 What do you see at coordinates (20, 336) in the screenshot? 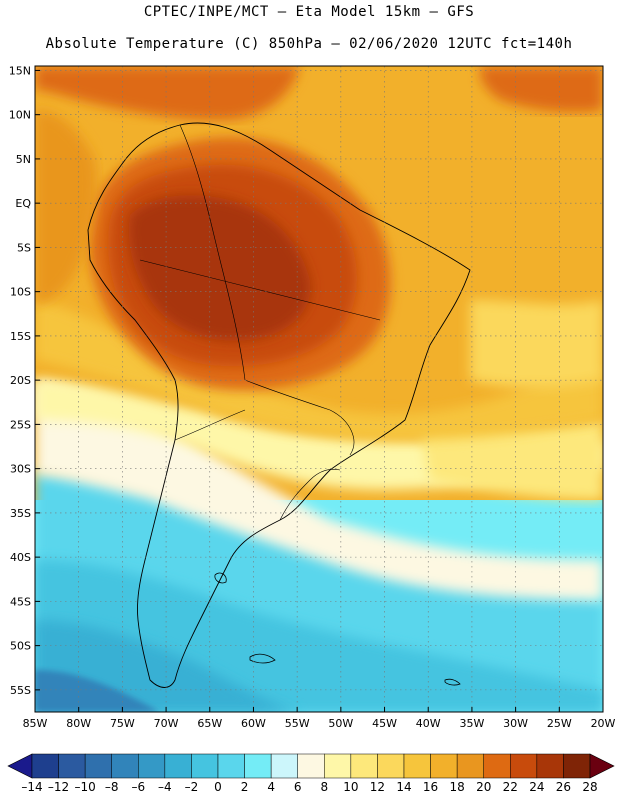
I see `lat-label: 15S` at bounding box center [20, 336].